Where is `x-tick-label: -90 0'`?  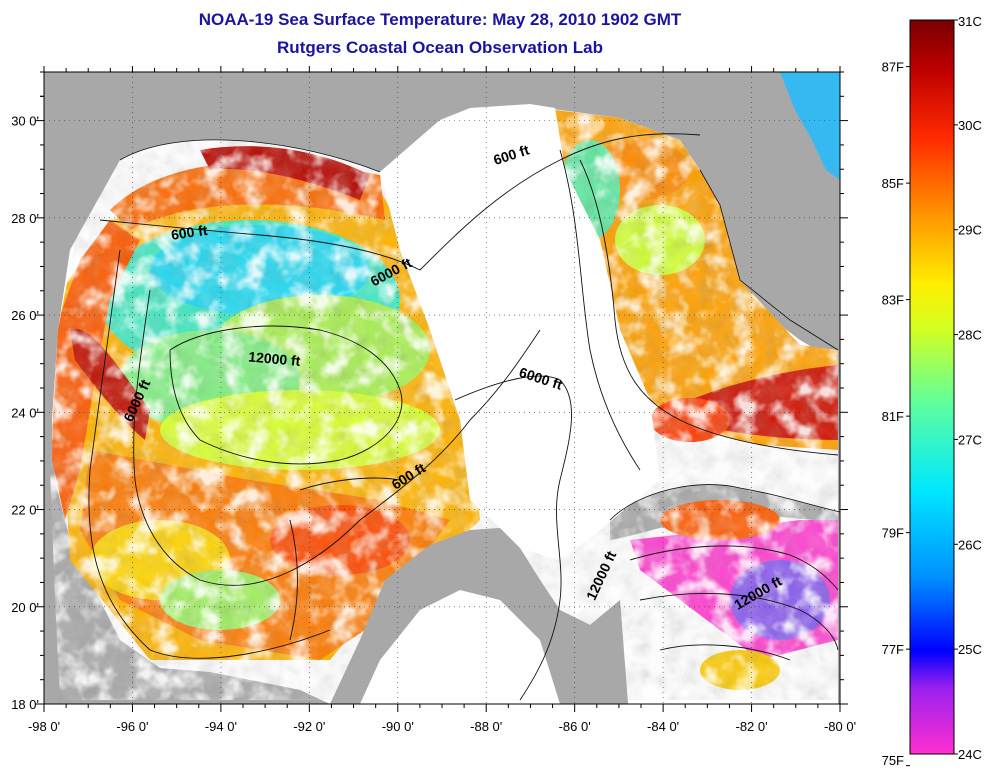
x-tick-label: -90 0' is located at coordinates (398, 726).